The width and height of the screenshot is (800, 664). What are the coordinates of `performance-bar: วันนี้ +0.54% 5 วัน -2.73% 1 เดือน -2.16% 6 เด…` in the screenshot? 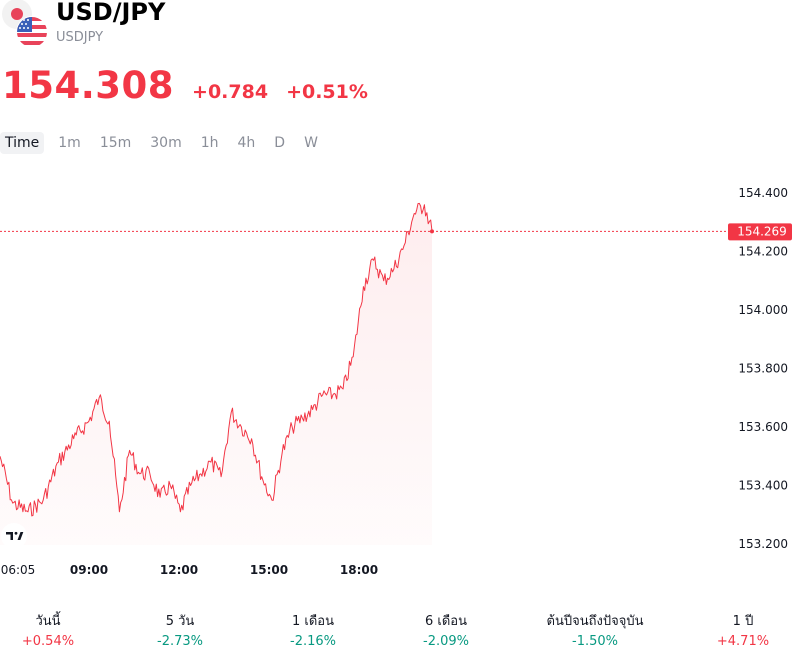 It's located at (400, 637).